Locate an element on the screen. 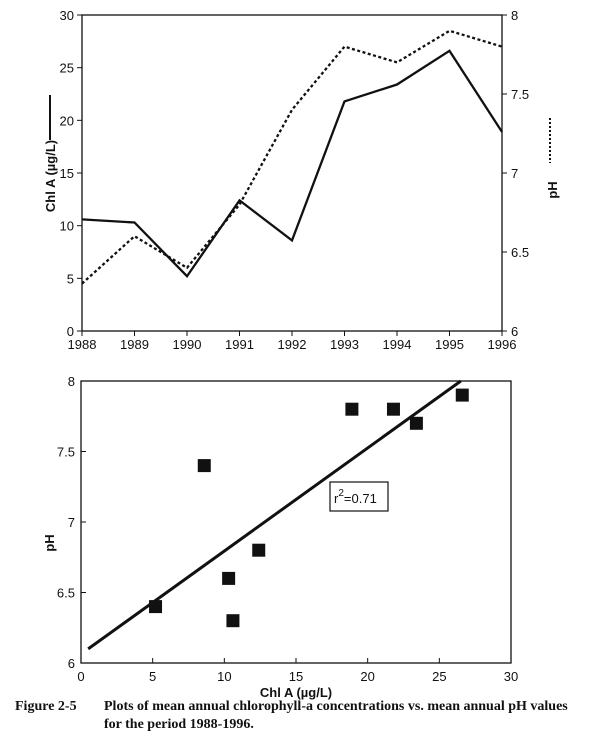 The image size is (600, 737). y-tick-label-left: 5 is located at coordinates (70, 278).